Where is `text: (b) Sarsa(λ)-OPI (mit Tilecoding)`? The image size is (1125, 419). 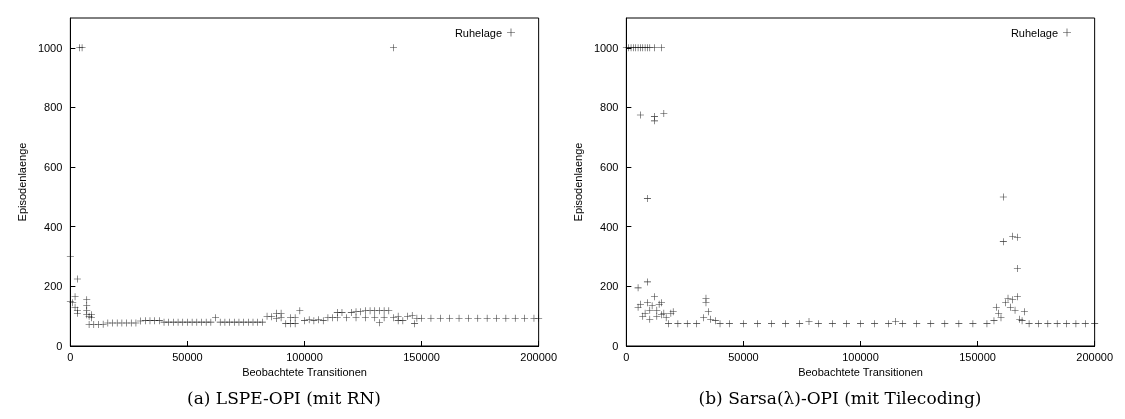 text: (b) Sarsa(λ)-OPI (mit Tilecoding) is located at coordinates (840, 397).